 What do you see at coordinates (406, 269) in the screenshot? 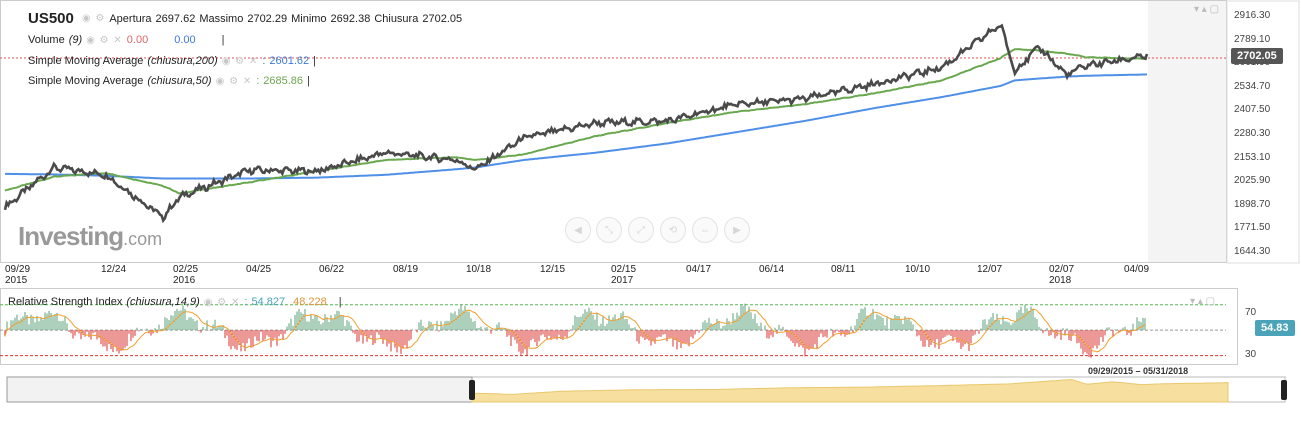
I see `time-tick-label: 08/19` at bounding box center [406, 269].